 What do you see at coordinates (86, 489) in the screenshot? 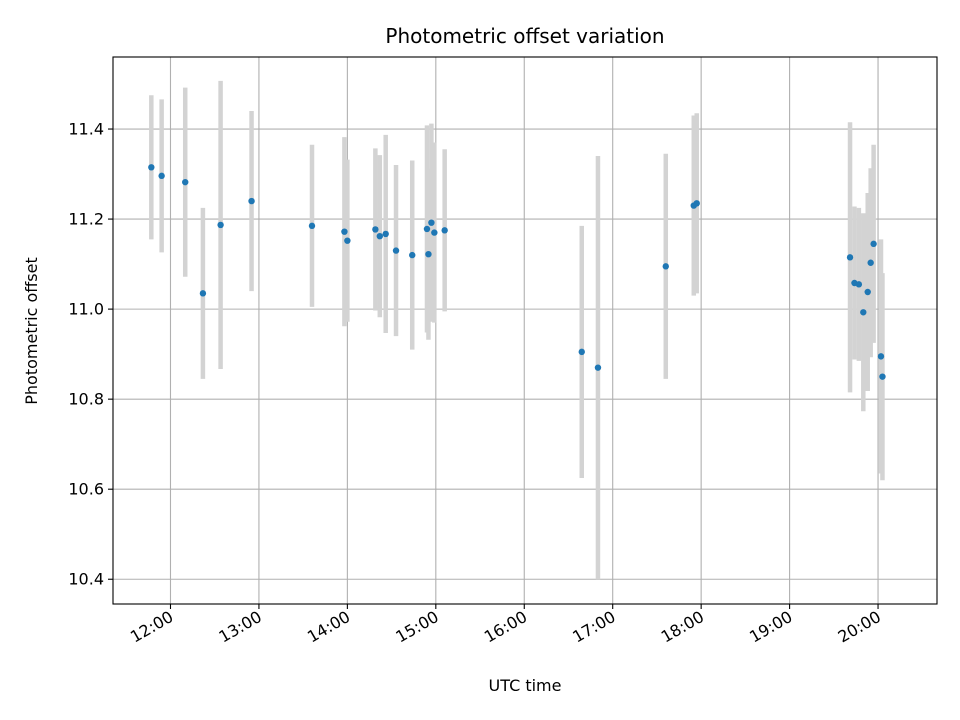
I see `y-tick-label: 10.6` at bounding box center [86, 489].